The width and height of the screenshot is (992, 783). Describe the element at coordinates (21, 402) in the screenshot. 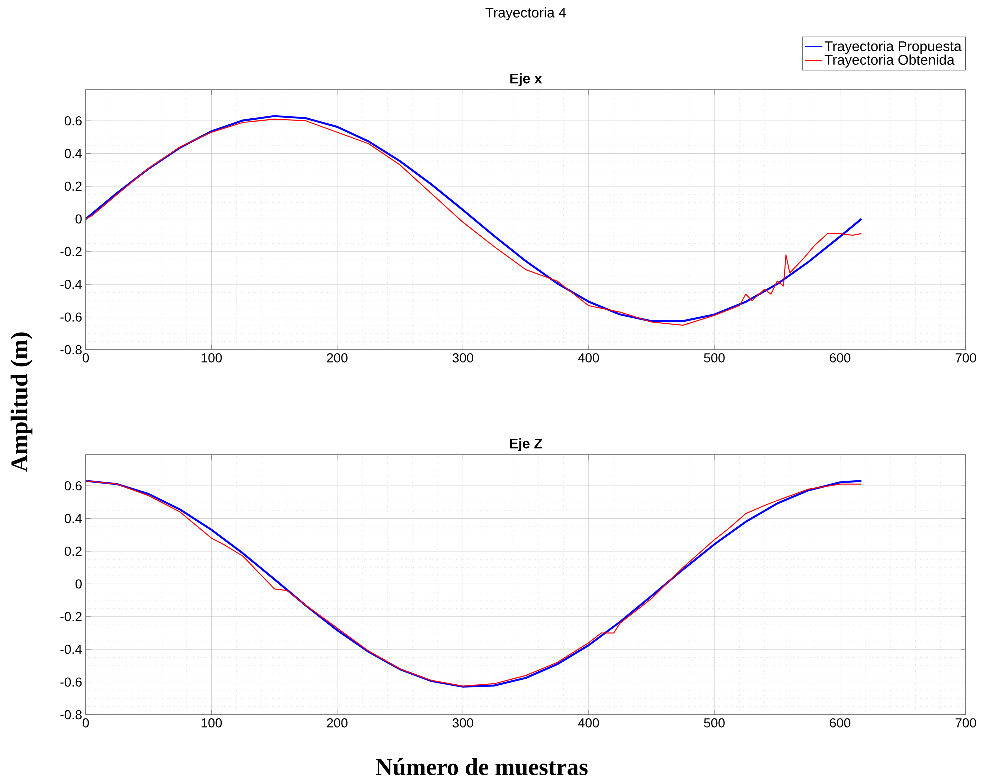

I see `y-axis-title: Amplitud (m)` at that location.